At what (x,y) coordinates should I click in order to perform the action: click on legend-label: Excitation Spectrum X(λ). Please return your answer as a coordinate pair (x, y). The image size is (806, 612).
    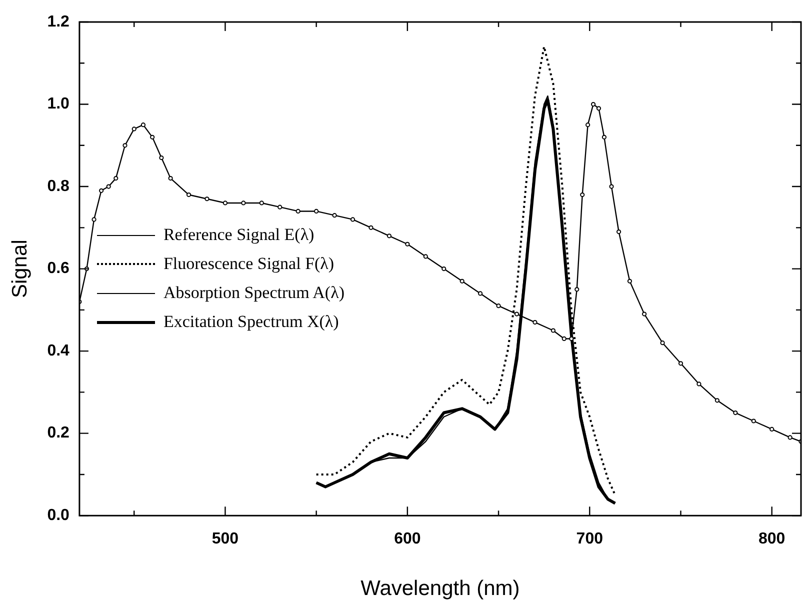
    Looking at the image, I should click on (251, 322).